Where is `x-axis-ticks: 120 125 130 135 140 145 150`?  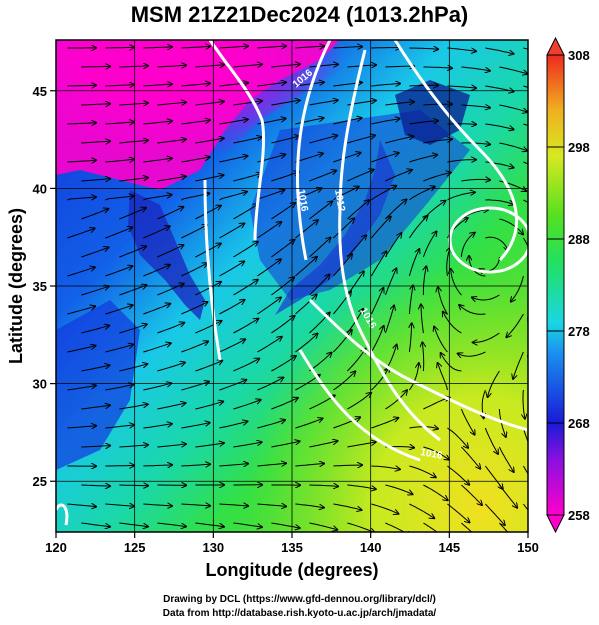 x-axis-ticks: 120 125 130 135 140 145 150 is located at coordinates (292, 543).